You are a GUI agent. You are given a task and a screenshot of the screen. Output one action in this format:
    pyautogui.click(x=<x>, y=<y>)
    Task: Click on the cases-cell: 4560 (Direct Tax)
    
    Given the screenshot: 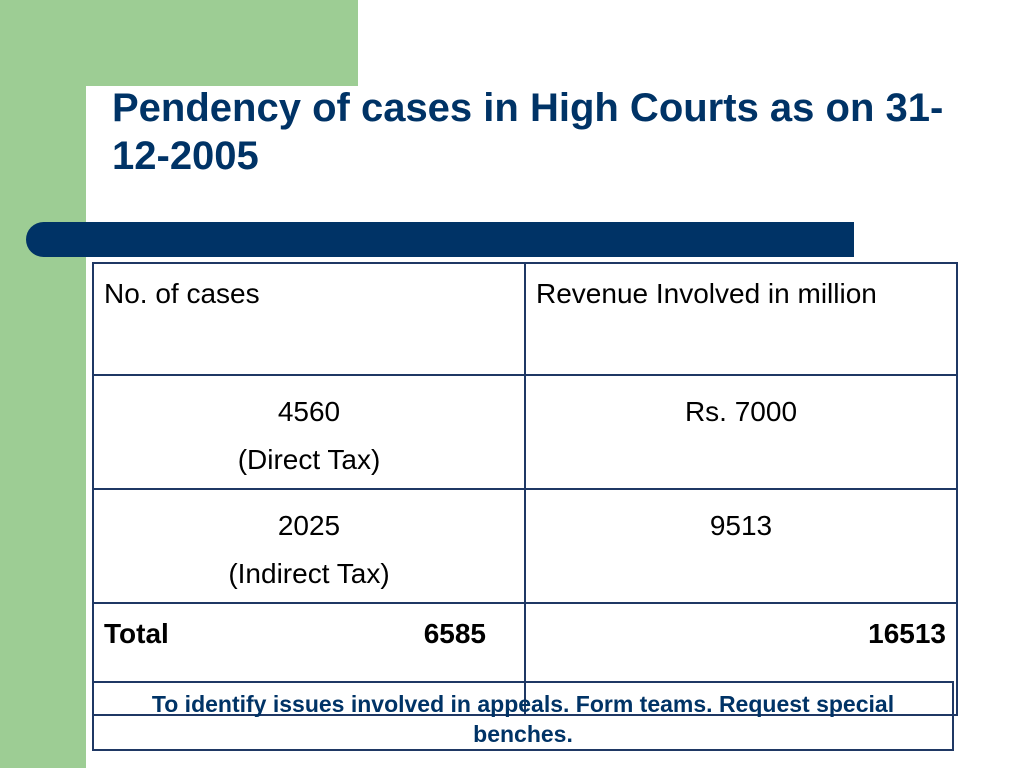 What is the action you would take?
    pyautogui.click(x=309, y=432)
    